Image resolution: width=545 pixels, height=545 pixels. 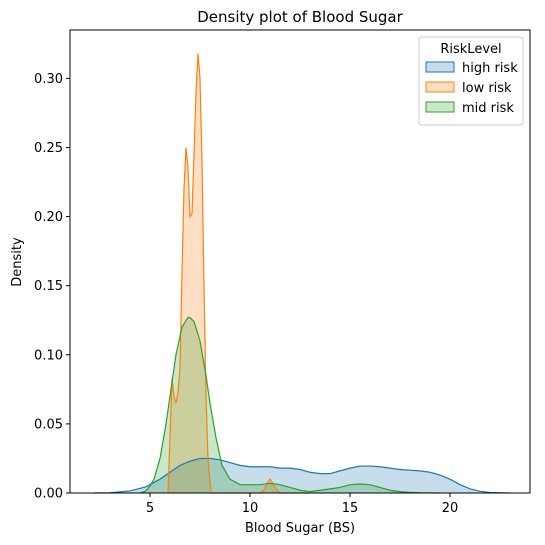 I want to click on legend-items: high risk low risk mid risk, so click(x=471, y=88).